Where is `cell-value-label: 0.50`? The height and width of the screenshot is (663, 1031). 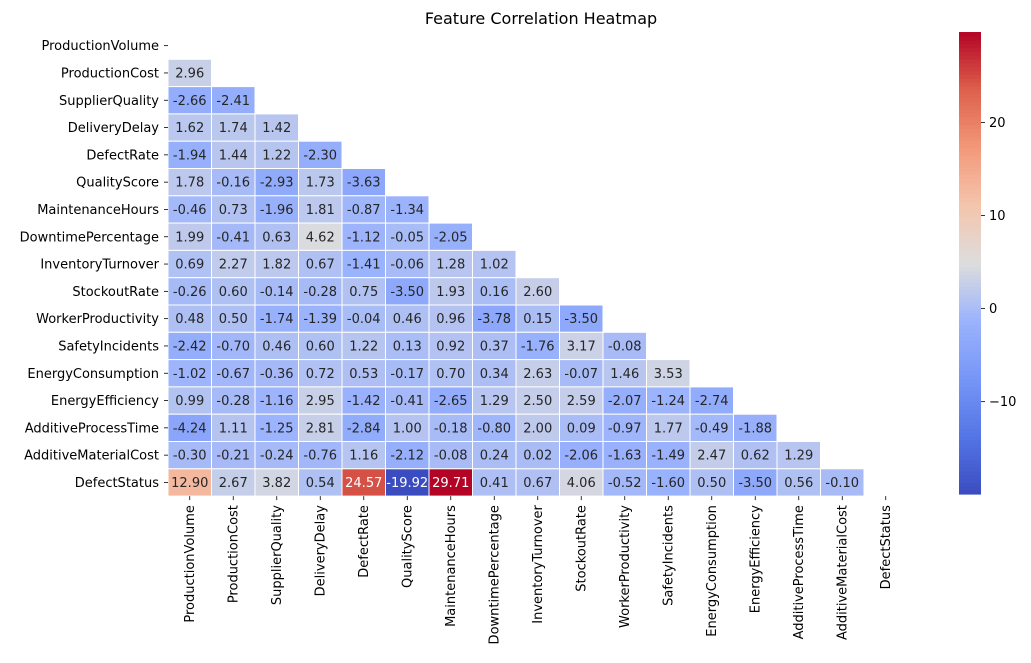 cell-value-label: 0.50 is located at coordinates (711, 483).